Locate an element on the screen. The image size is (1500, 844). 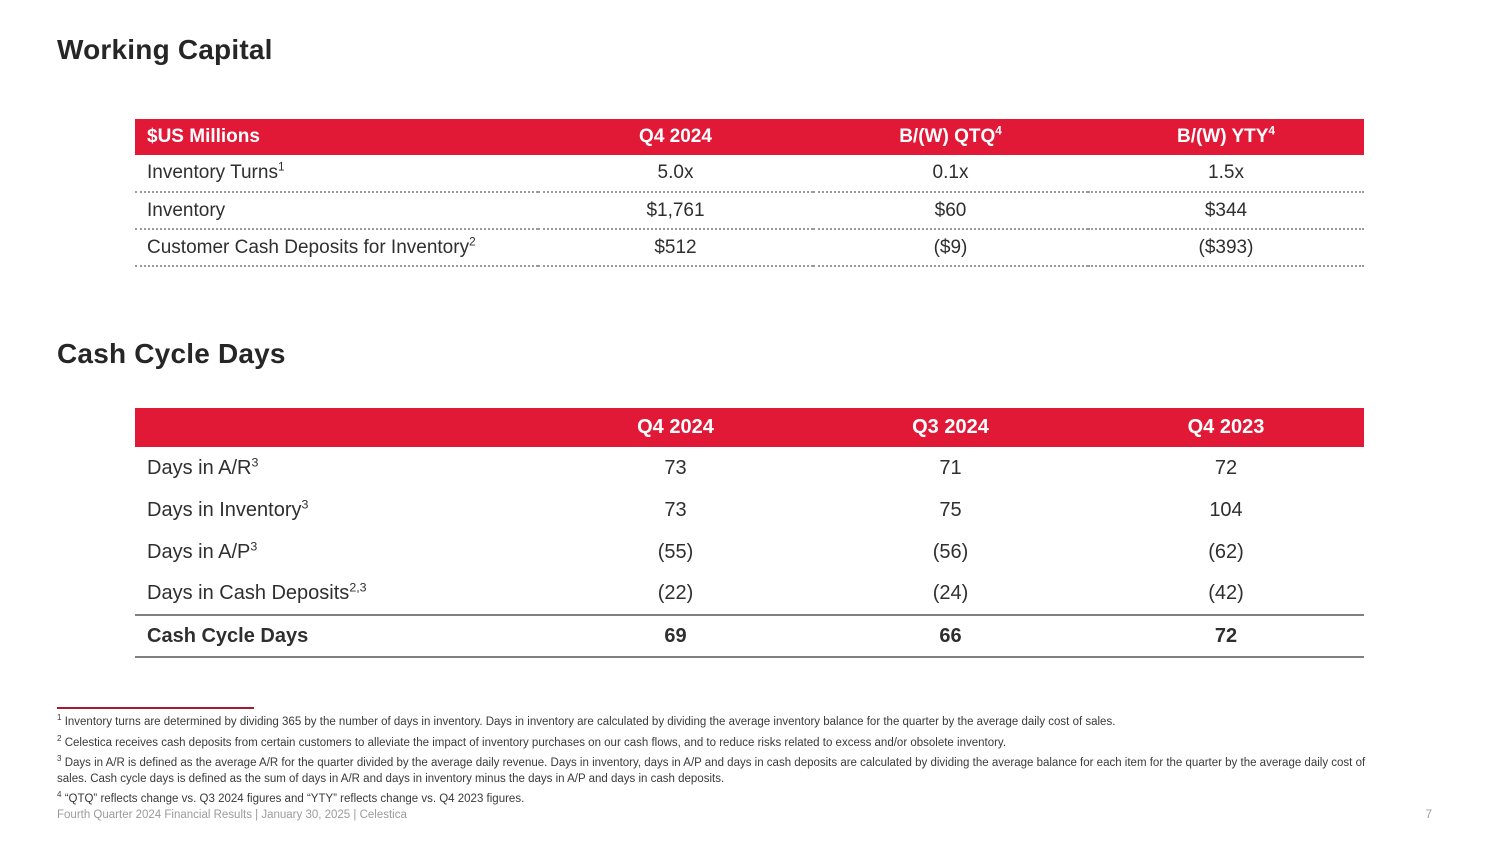
cash-cycle-header-row: Q4 2024 Q3 2024 Q4 2023 is located at coordinates (749, 427).